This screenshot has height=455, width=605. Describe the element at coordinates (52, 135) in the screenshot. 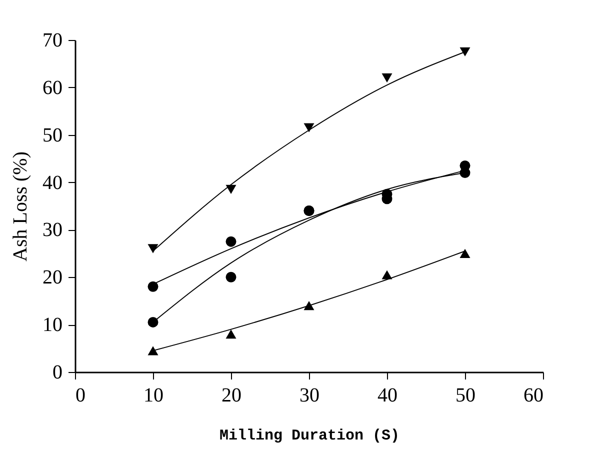

I see `y-tick-label: 50` at that location.